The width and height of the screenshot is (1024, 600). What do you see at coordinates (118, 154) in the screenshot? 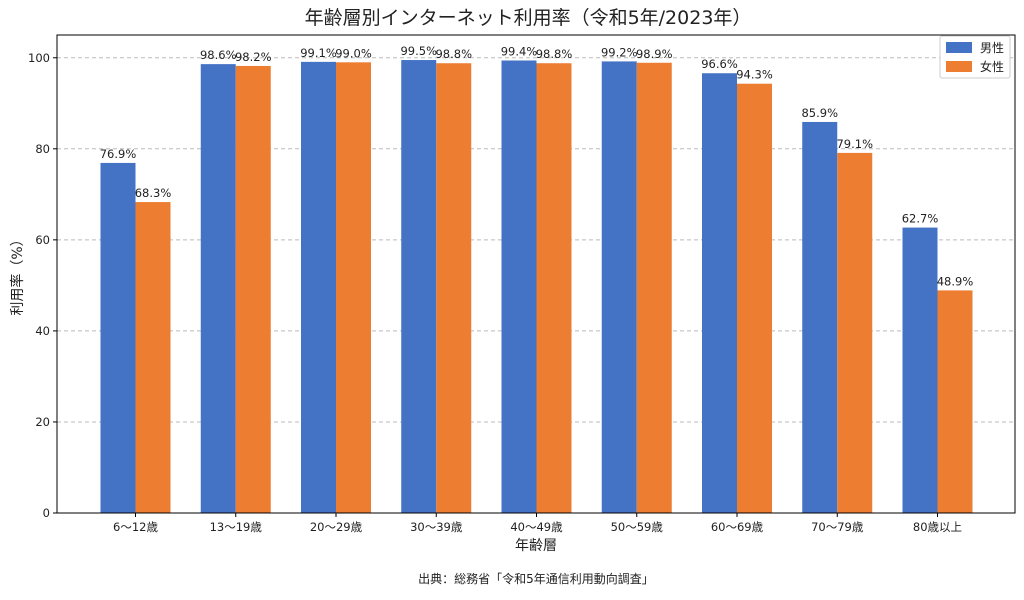
I see `bar-value-label: 76.9%` at bounding box center [118, 154].